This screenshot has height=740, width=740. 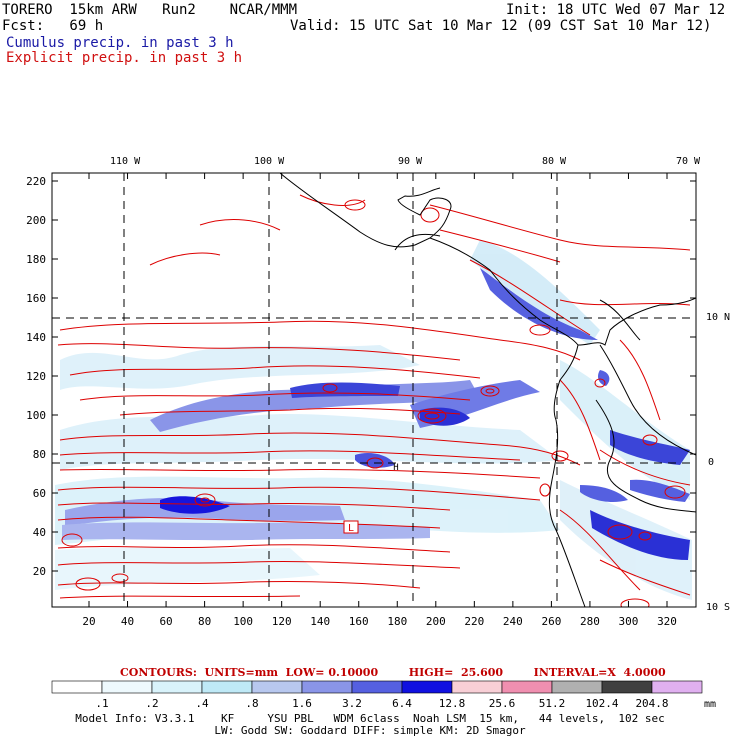 What do you see at coordinates (165, 621) in the screenshot?
I see `x-tick-label: 60` at bounding box center [165, 621].